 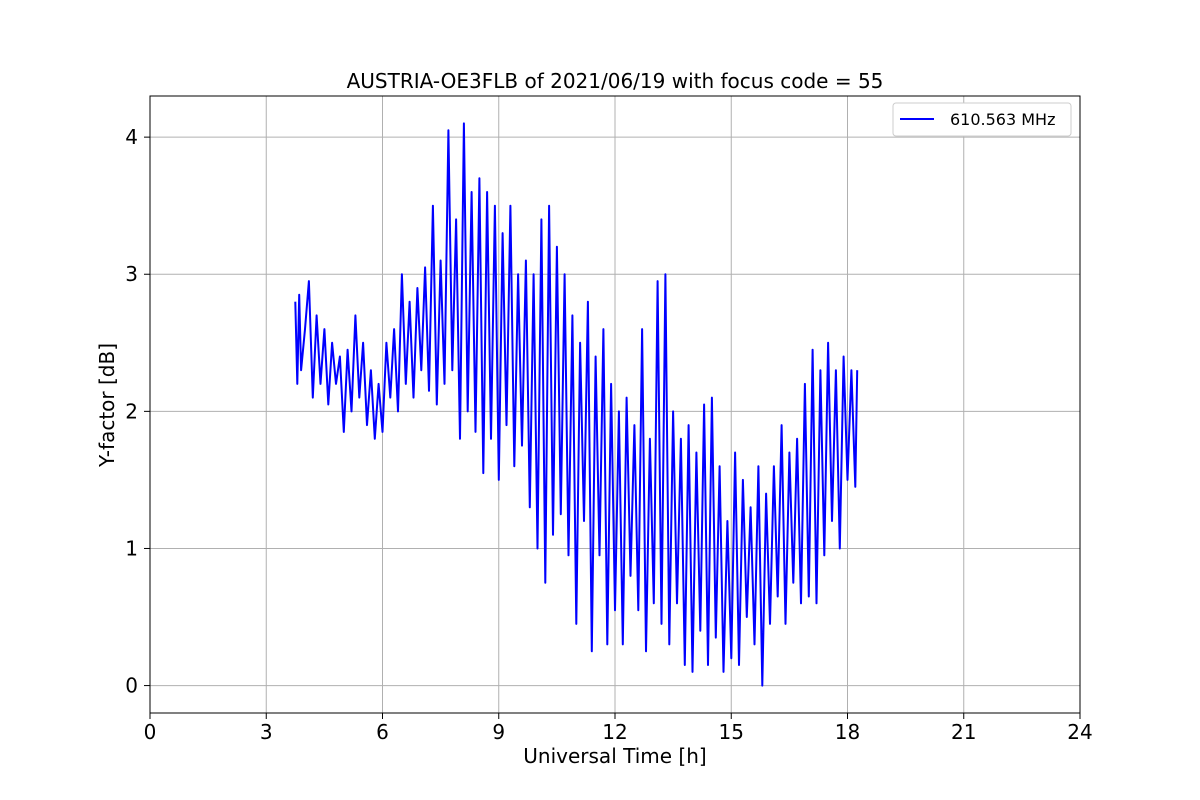 What do you see at coordinates (107, 405) in the screenshot?
I see `y-axis-label: Y-factor [dB]` at bounding box center [107, 405].